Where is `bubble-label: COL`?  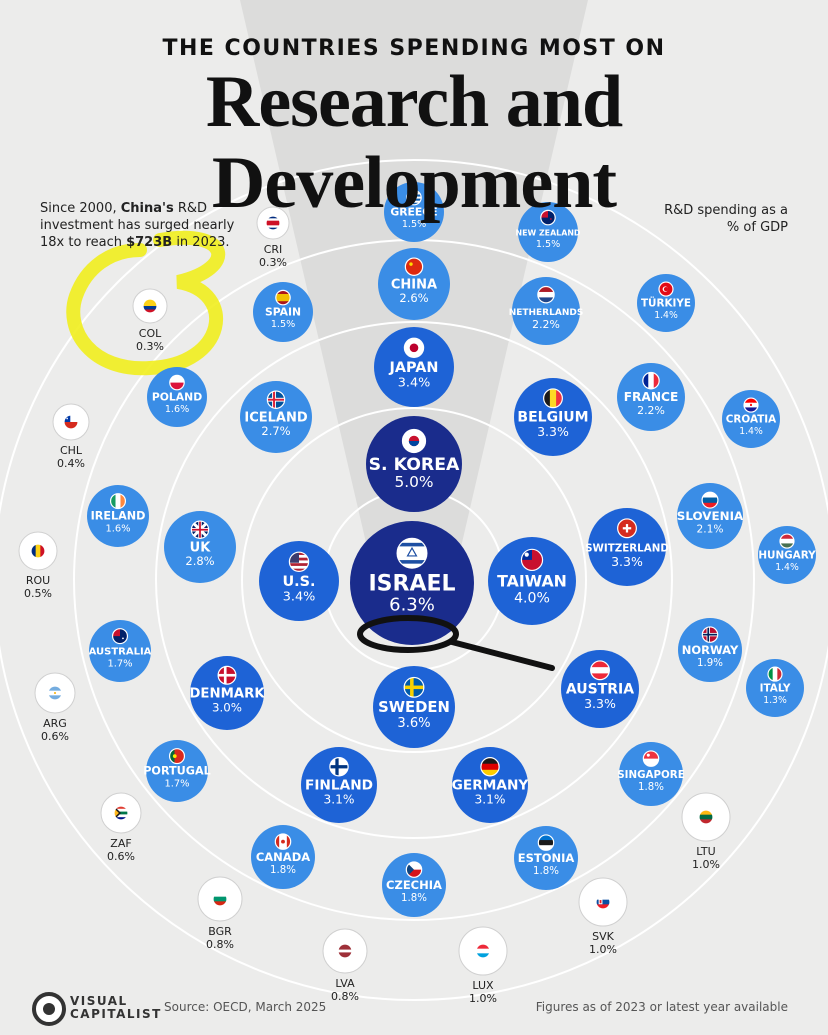
bubble-label: COL is located at coordinates (150, 333).